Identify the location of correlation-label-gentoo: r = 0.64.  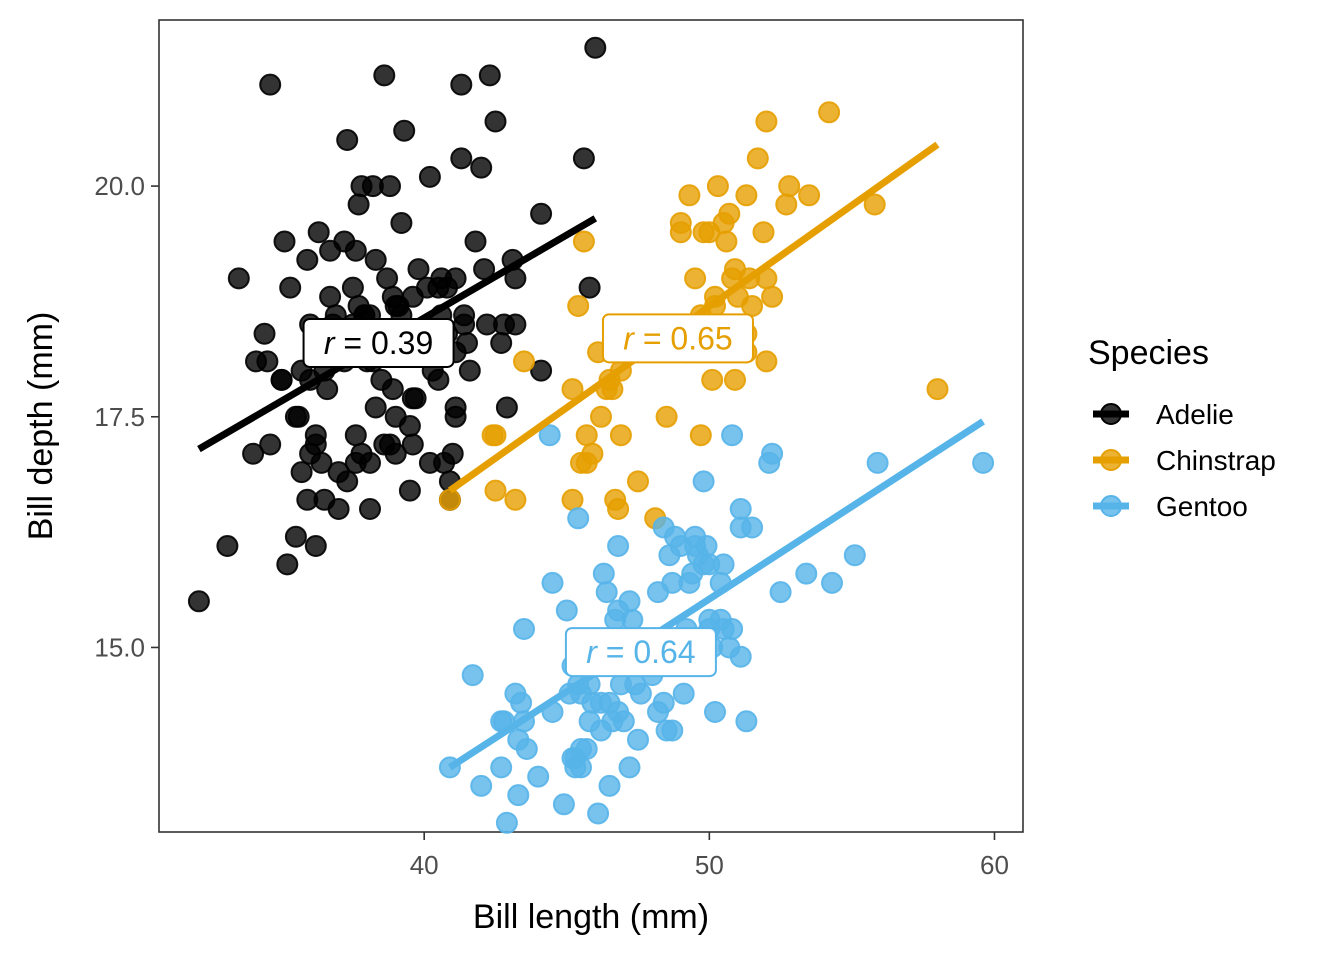
(640, 652).